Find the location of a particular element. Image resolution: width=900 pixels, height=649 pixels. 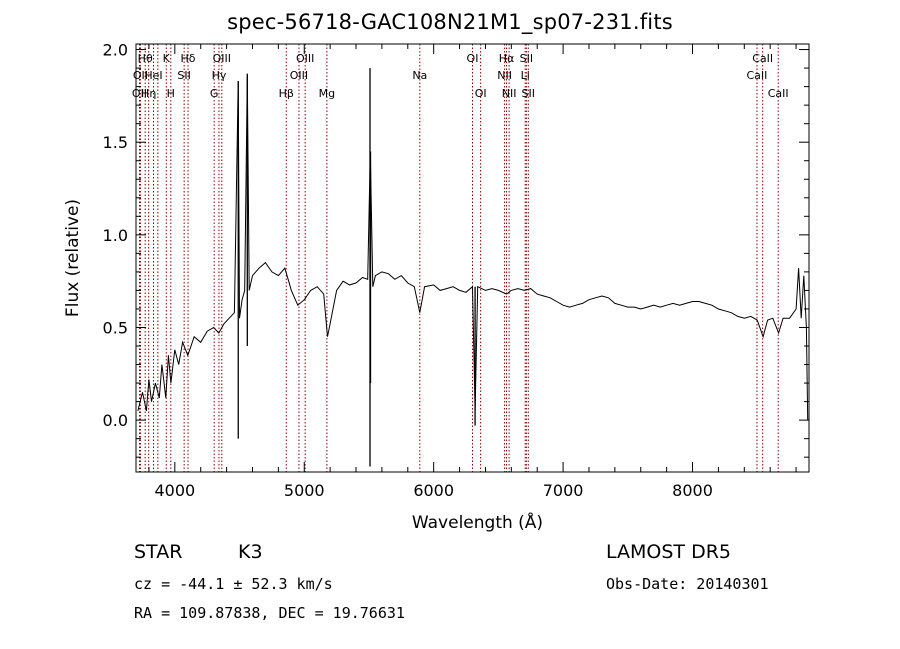

redshift-velocity: cz = -44.1 ± 52.3 km/s is located at coordinates (233, 584).